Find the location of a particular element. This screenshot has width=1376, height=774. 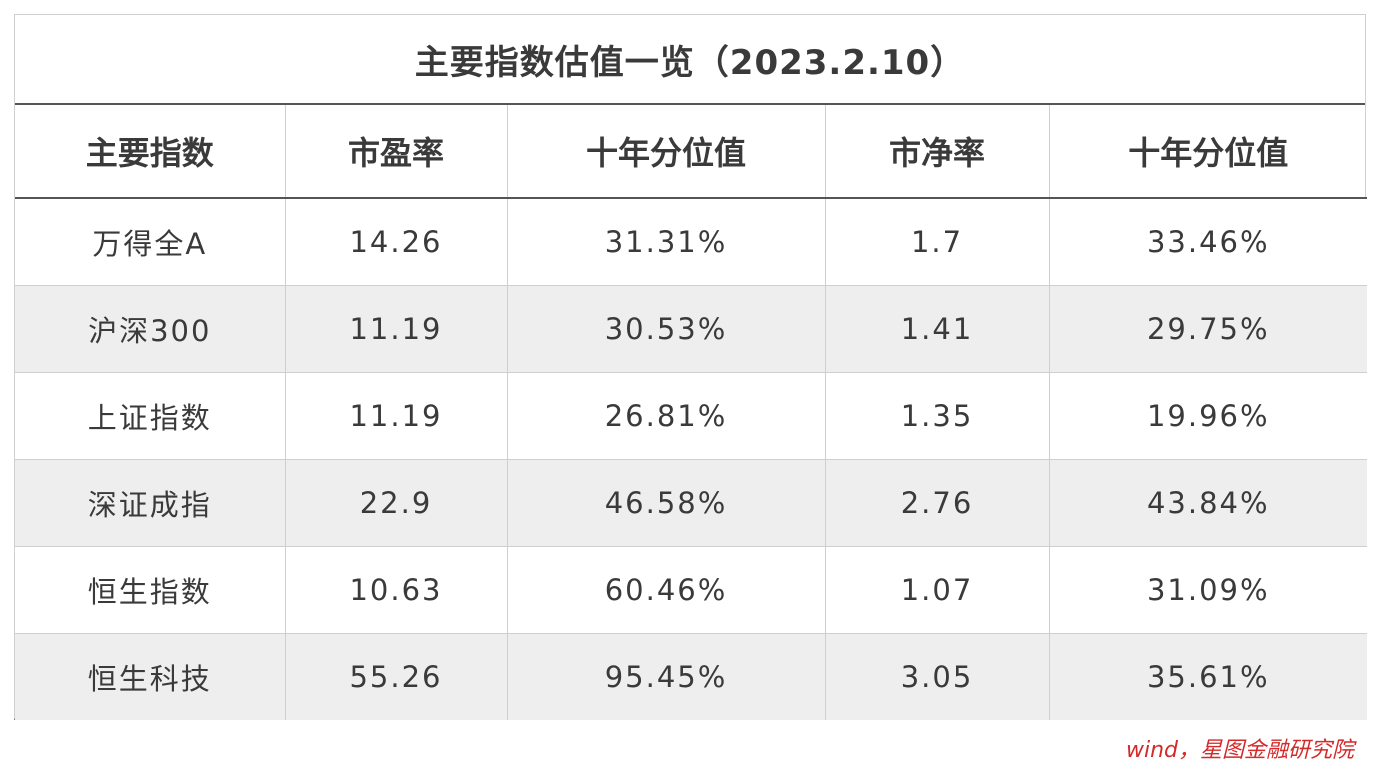

cell-pb: 3.05 is located at coordinates (936, 676).